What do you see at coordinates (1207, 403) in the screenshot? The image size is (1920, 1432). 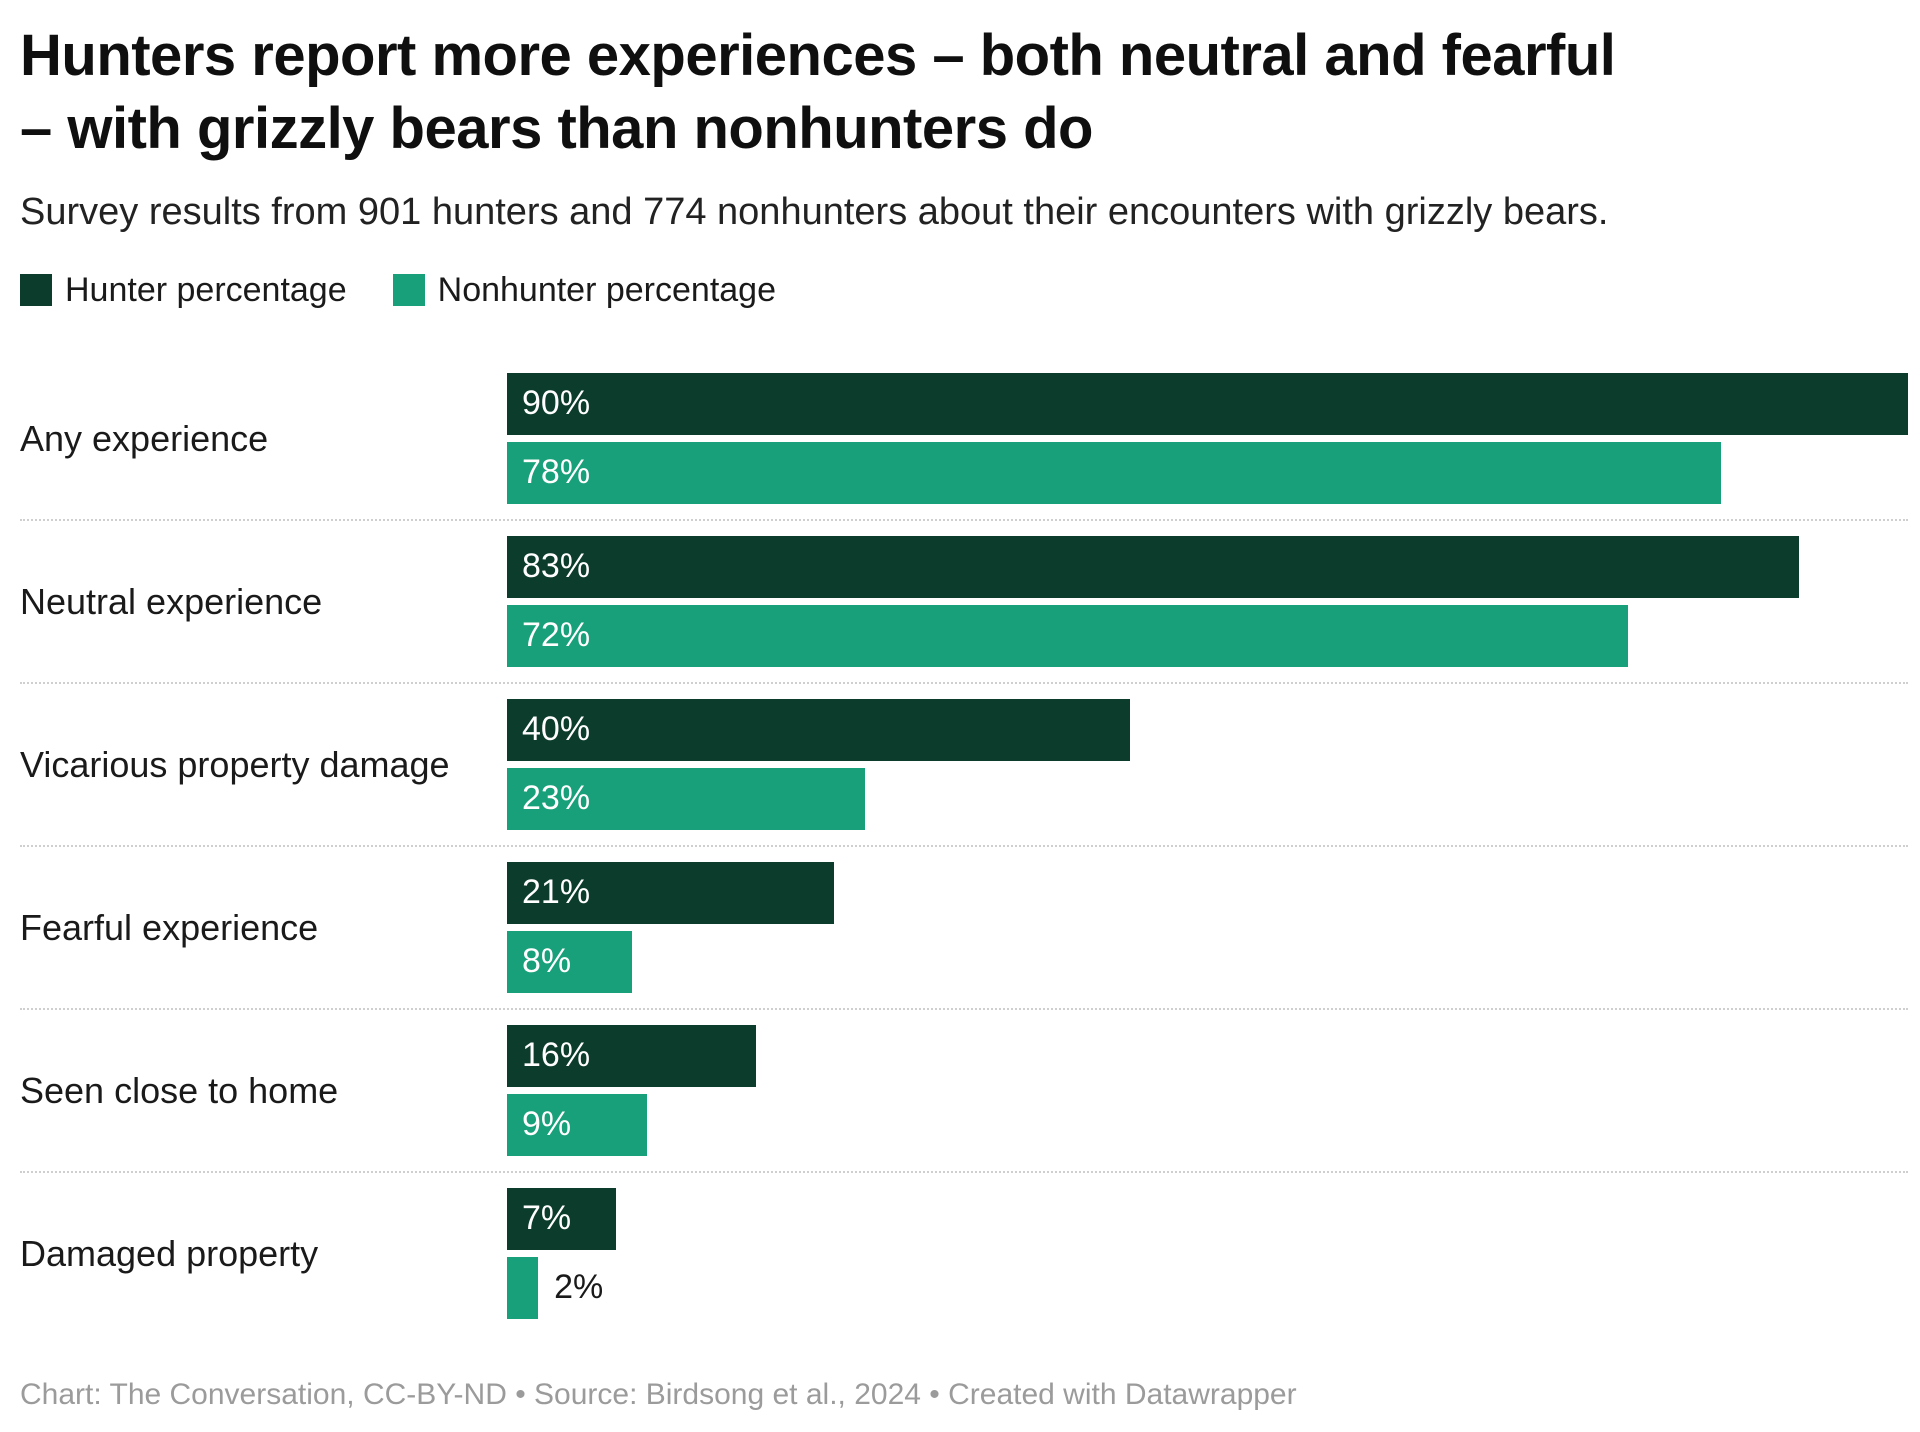 I see `hunter-bar: 90%` at bounding box center [1207, 403].